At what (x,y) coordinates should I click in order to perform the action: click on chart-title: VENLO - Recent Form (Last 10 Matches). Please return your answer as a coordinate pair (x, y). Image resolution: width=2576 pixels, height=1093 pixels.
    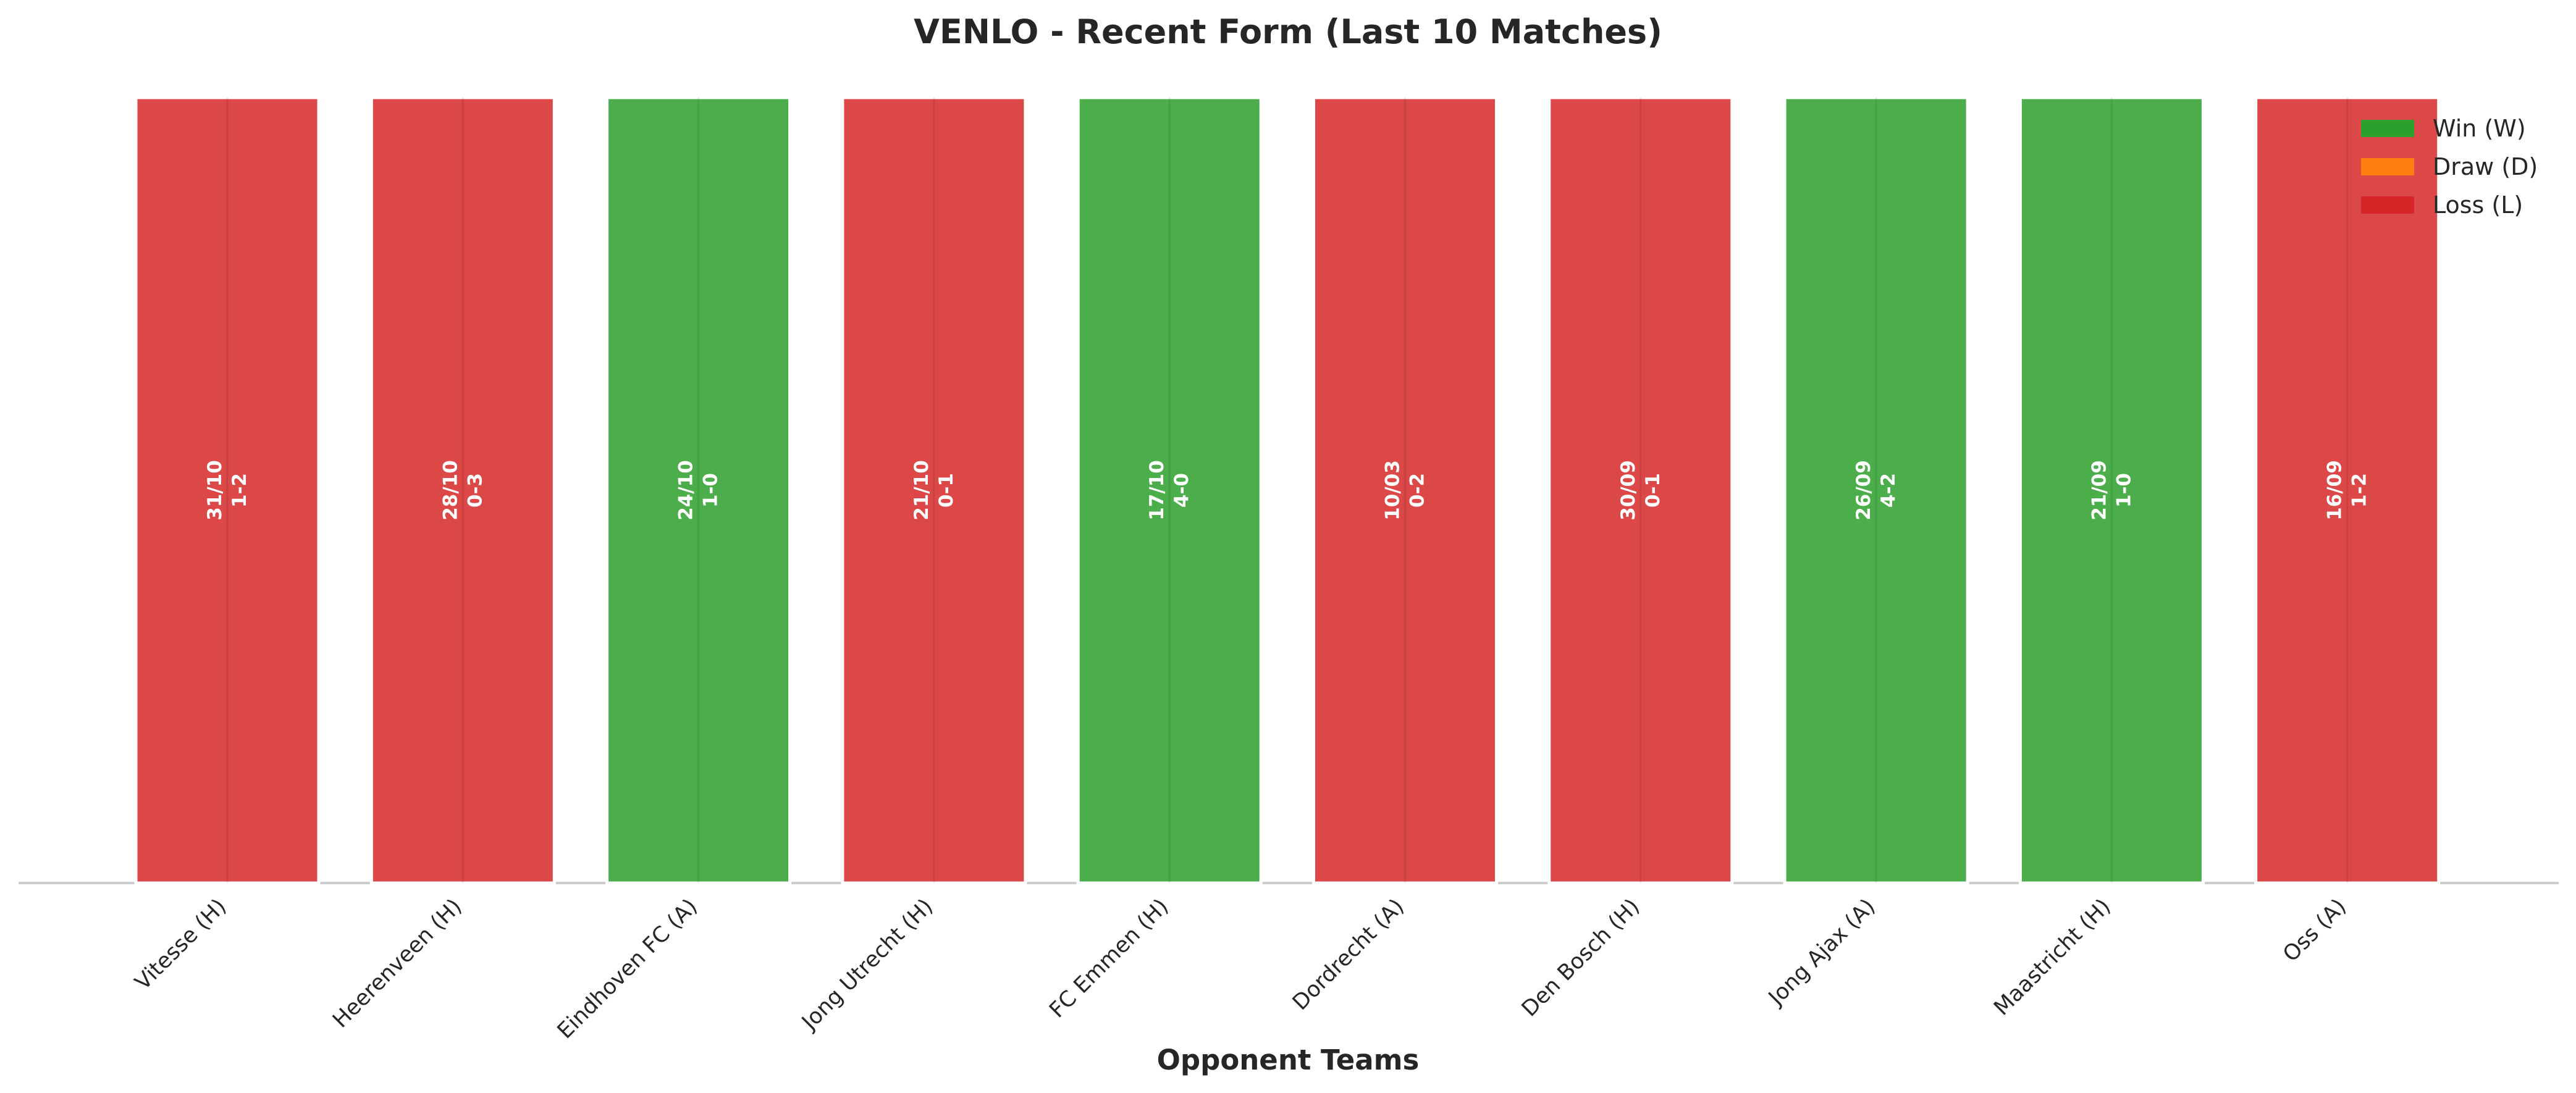
    Looking at the image, I should click on (1288, 31).